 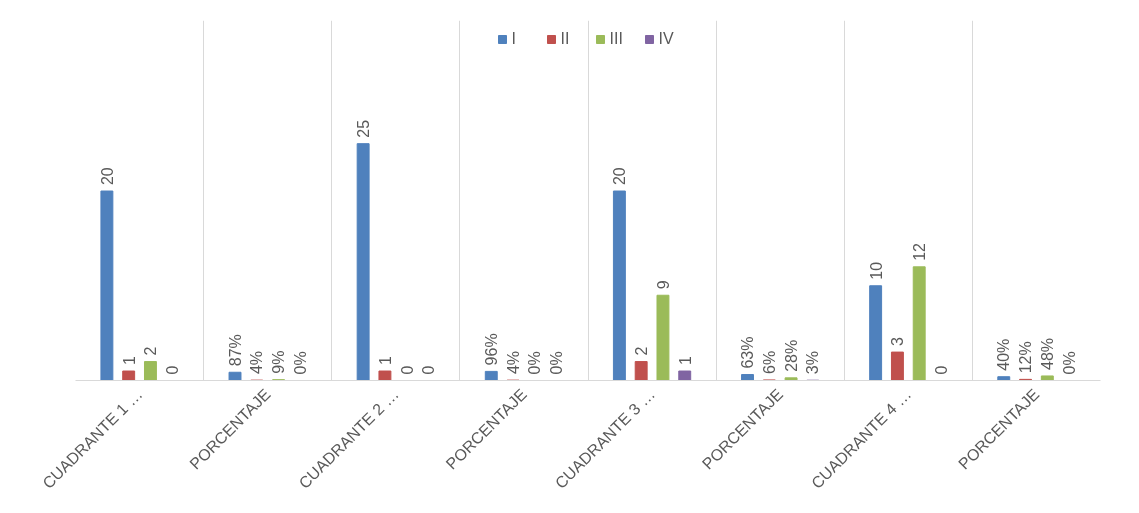 I want to click on data-label: 28%, so click(x=791, y=355).